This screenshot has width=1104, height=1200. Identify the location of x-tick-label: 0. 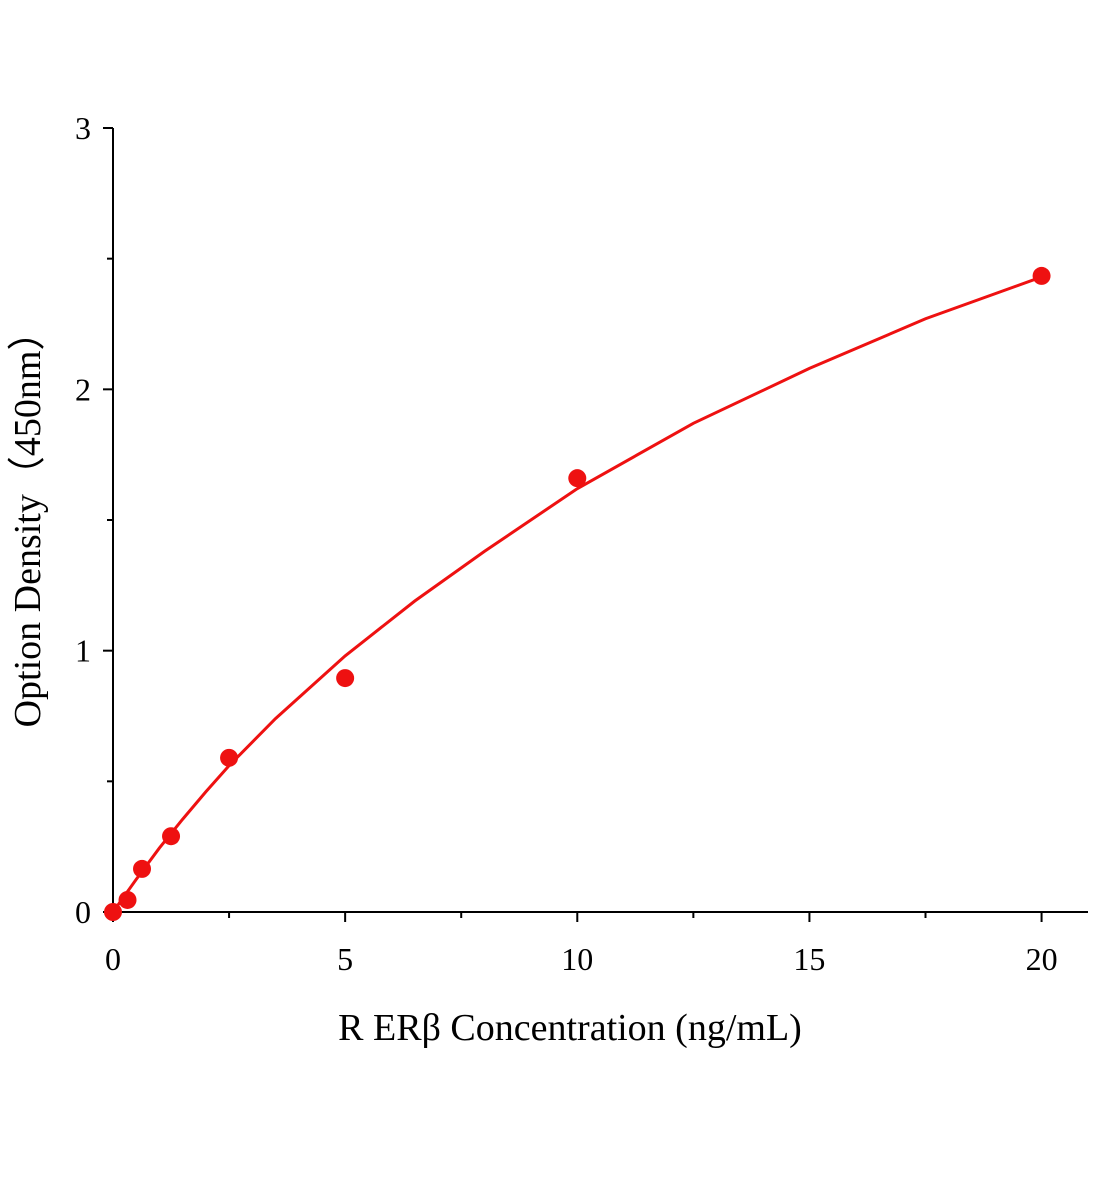
(113, 959).